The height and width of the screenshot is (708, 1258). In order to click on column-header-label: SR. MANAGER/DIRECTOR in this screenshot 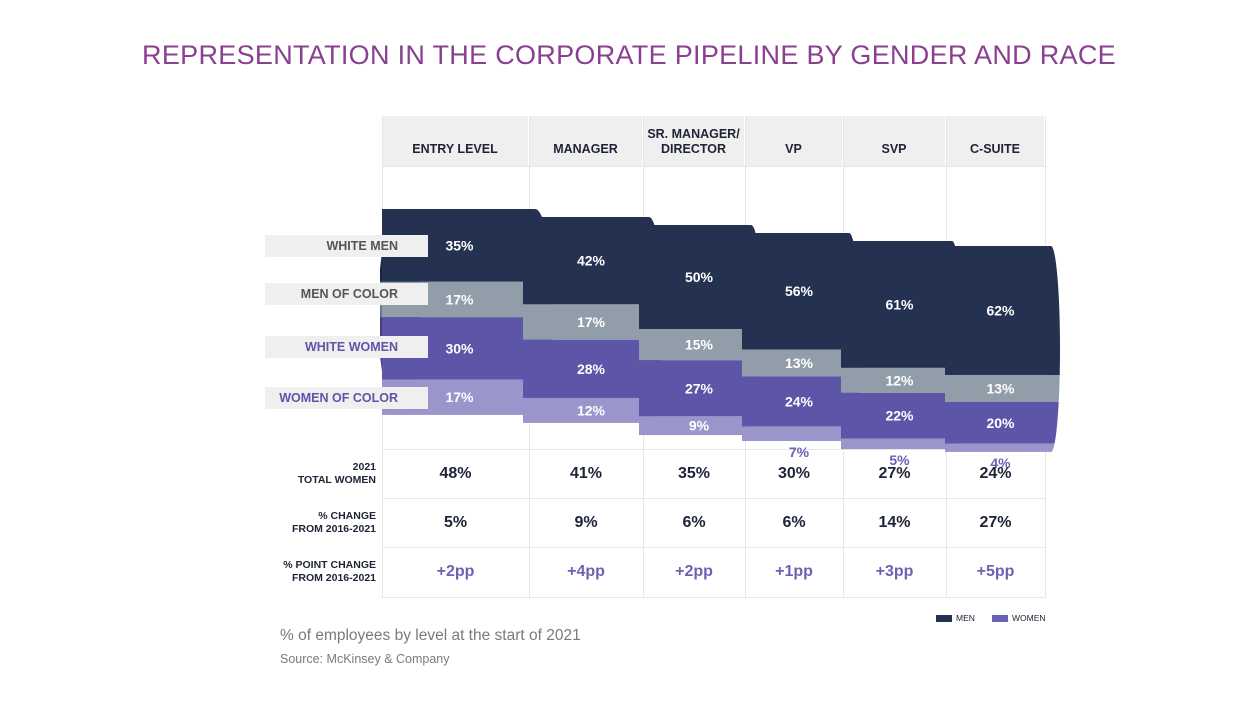, I will do `click(693, 141)`.